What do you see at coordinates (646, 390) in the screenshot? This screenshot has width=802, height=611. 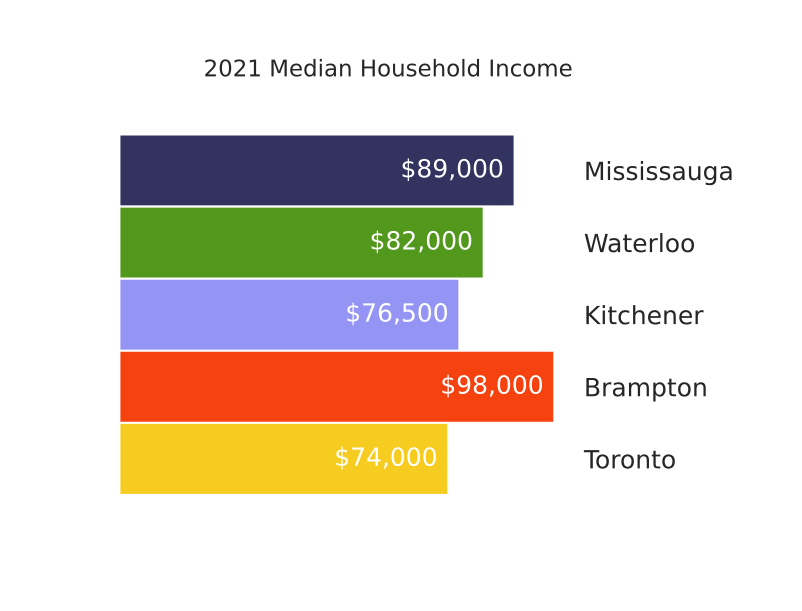 I see `y-tick-label: Brampton` at bounding box center [646, 390].